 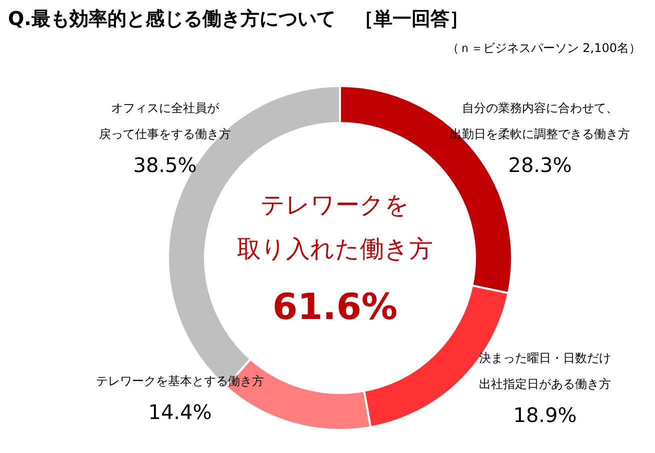 I want to click on chart-subtitle: （ｎ＝ビジネスパーソン 2,100名）, so click(x=543, y=48).